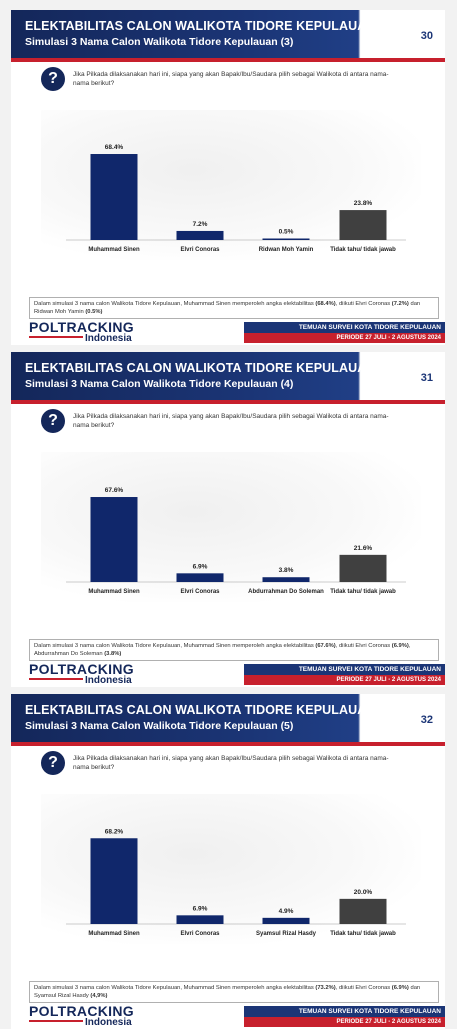  Describe the element at coordinates (400, 304) in the screenshot. I see `note-bold-2: (7.2%)` at that location.